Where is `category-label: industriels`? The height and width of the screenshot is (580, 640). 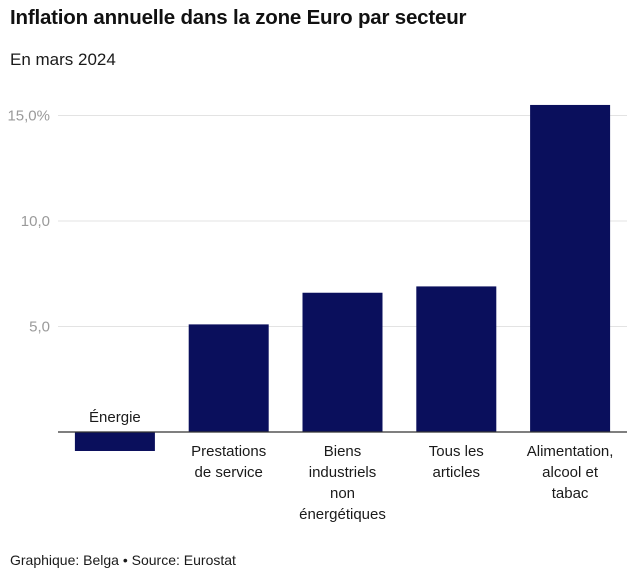
category-label: industriels is located at coordinates (343, 472).